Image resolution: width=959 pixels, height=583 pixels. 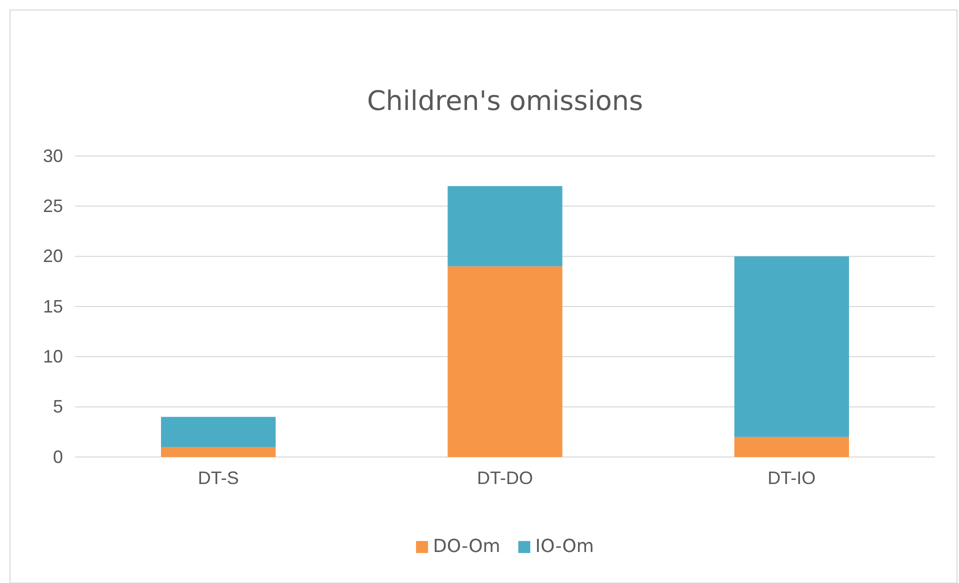 What do you see at coordinates (505, 478) in the screenshot?
I see `x-tick-label: DT-DO` at bounding box center [505, 478].